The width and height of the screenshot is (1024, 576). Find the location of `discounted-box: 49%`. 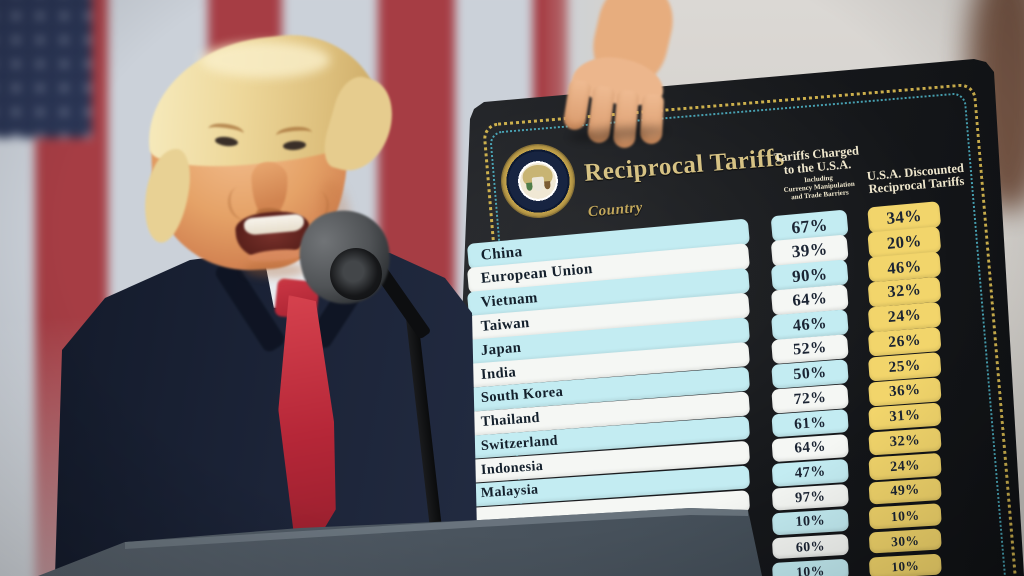

discounted-box: 49% is located at coordinates (905, 491).